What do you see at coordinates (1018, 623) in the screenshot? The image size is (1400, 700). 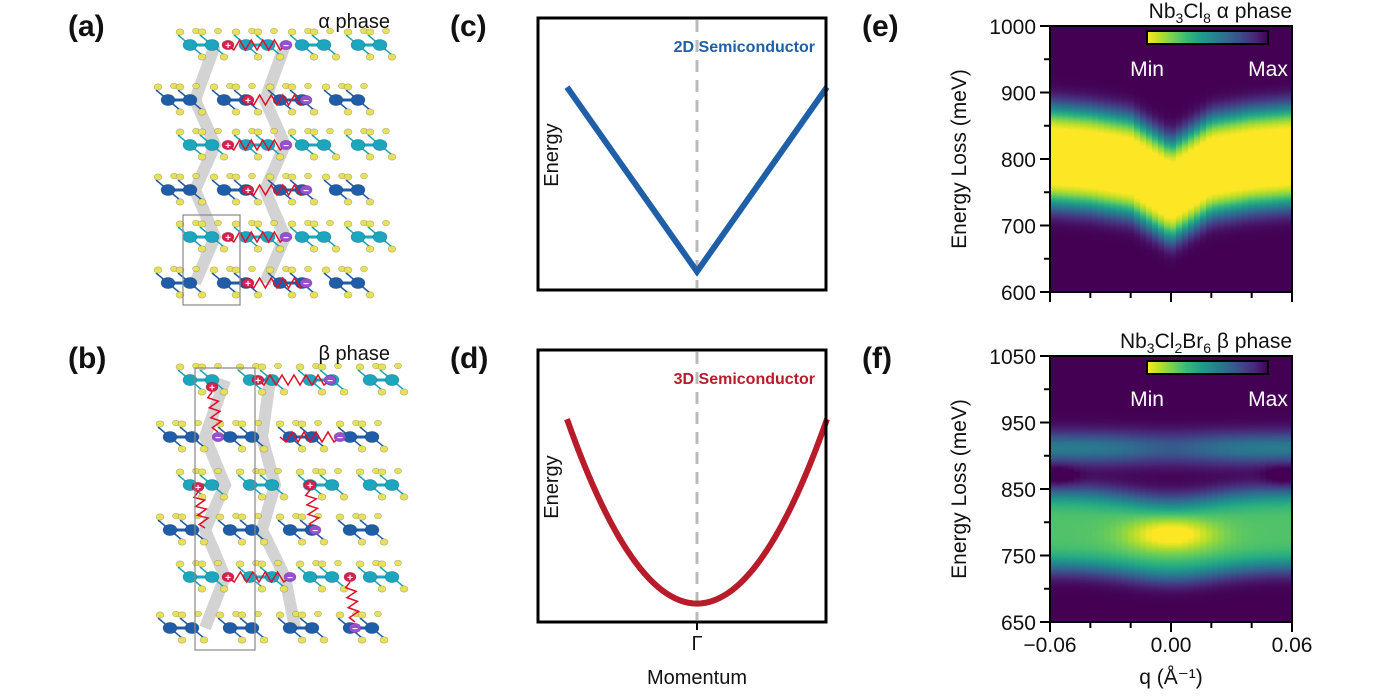 I see `y-tick-label: 650` at bounding box center [1018, 623].